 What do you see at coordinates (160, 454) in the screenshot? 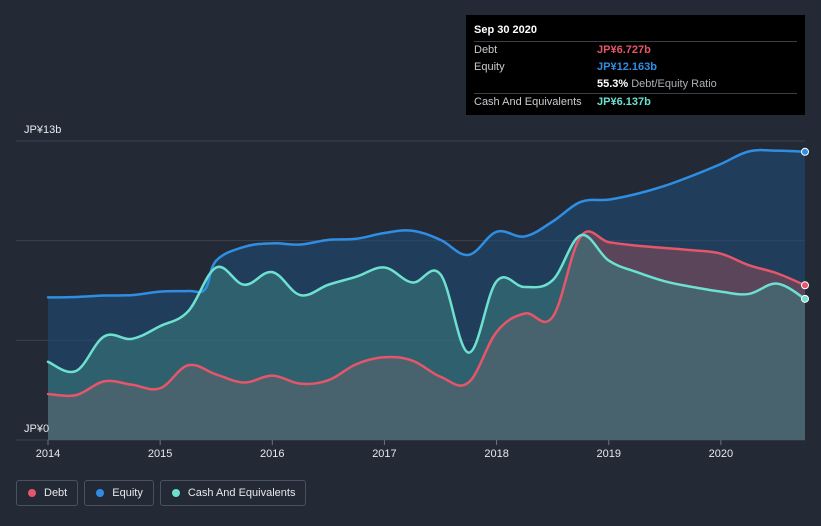
I see `x-tick-label-2015: 2015` at bounding box center [160, 454].